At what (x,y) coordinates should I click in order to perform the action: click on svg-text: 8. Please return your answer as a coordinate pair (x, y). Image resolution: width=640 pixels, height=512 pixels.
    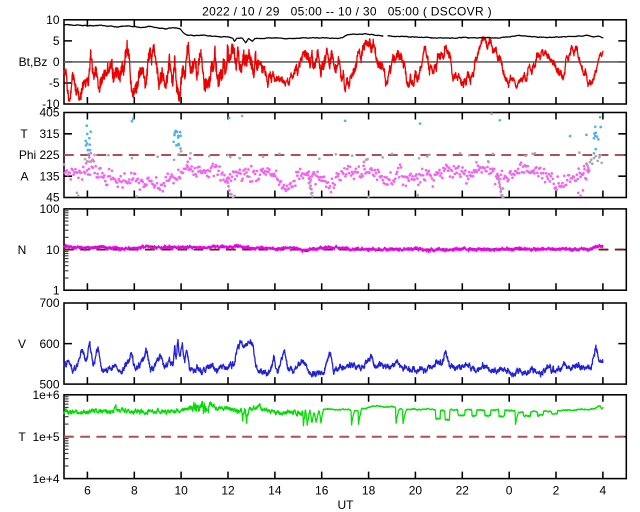
    Looking at the image, I should click on (134, 490).